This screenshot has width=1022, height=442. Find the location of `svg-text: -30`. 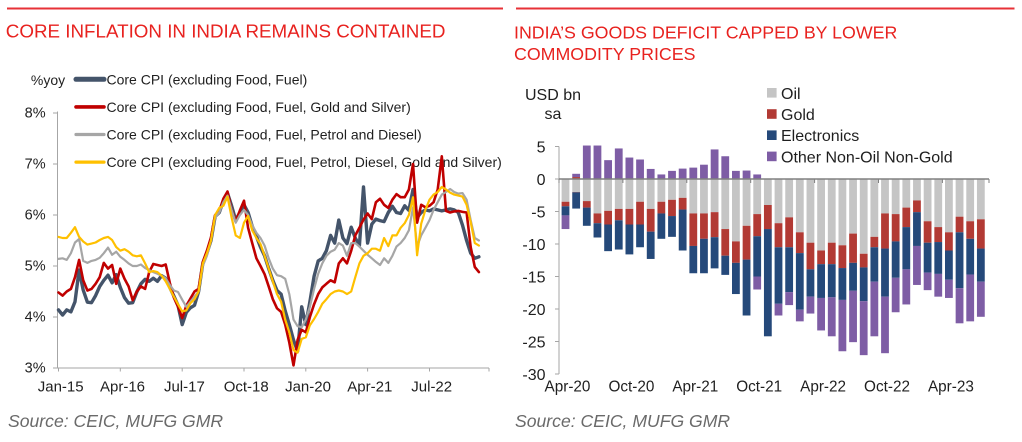

svg-text: -30 is located at coordinates (533, 375).